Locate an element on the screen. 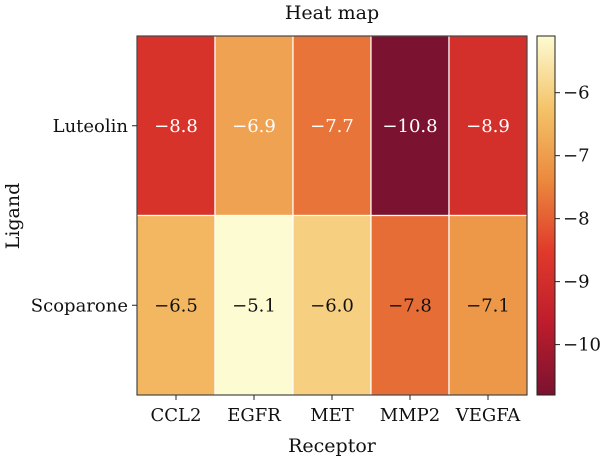 This screenshot has height=462, width=600. heatmap-cell-scoparone-met is located at coordinates (332, 305).